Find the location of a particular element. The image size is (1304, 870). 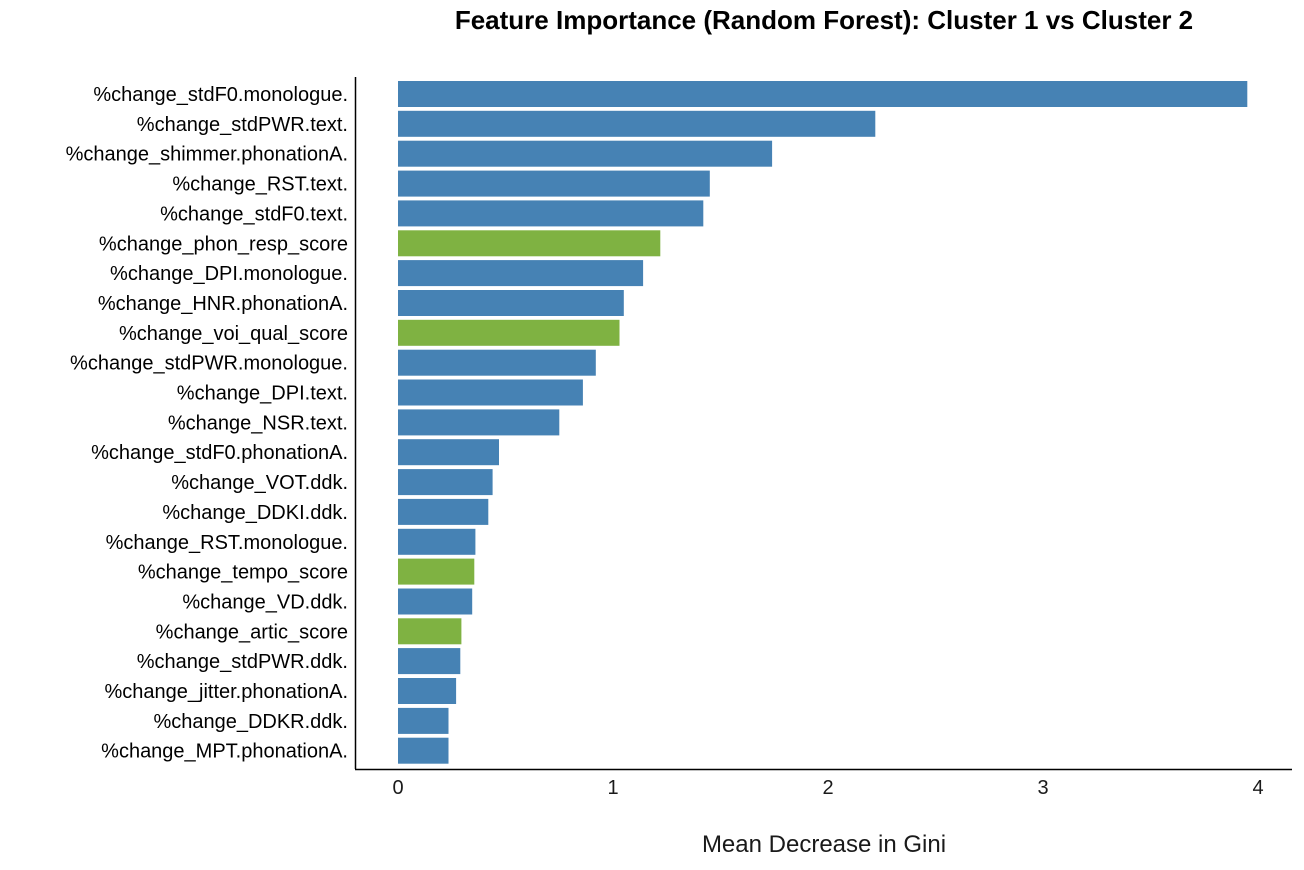

y-tick-label-15: %change_DDKI.ddk. is located at coordinates (255, 513).